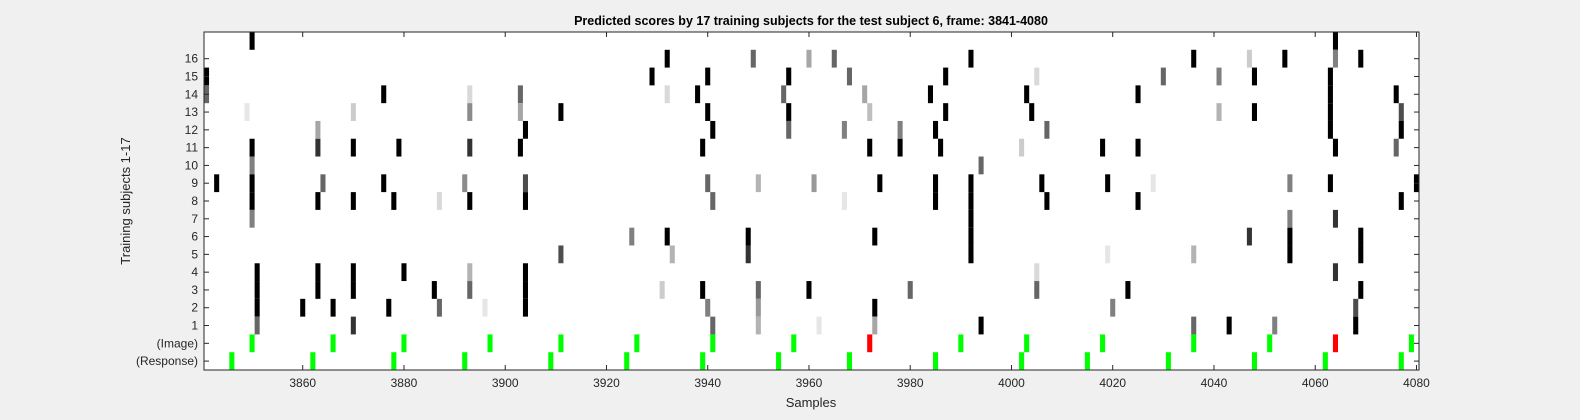 The width and height of the screenshot is (1580, 420). What do you see at coordinates (910, 383) in the screenshot?
I see `x-tick-label: 3980` at bounding box center [910, 383].